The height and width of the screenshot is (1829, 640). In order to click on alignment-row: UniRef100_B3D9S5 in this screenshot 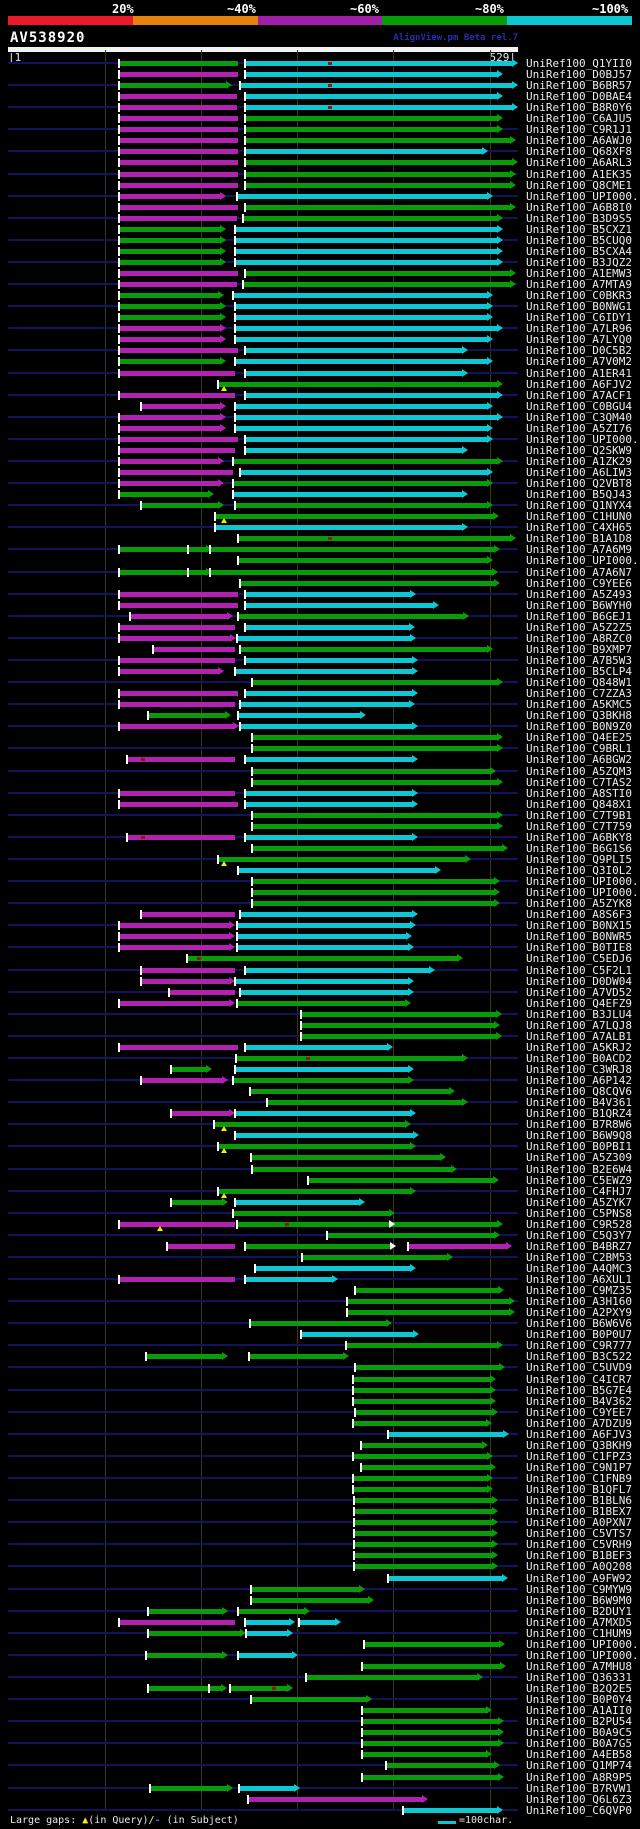, I will do `click(320, 218)`.